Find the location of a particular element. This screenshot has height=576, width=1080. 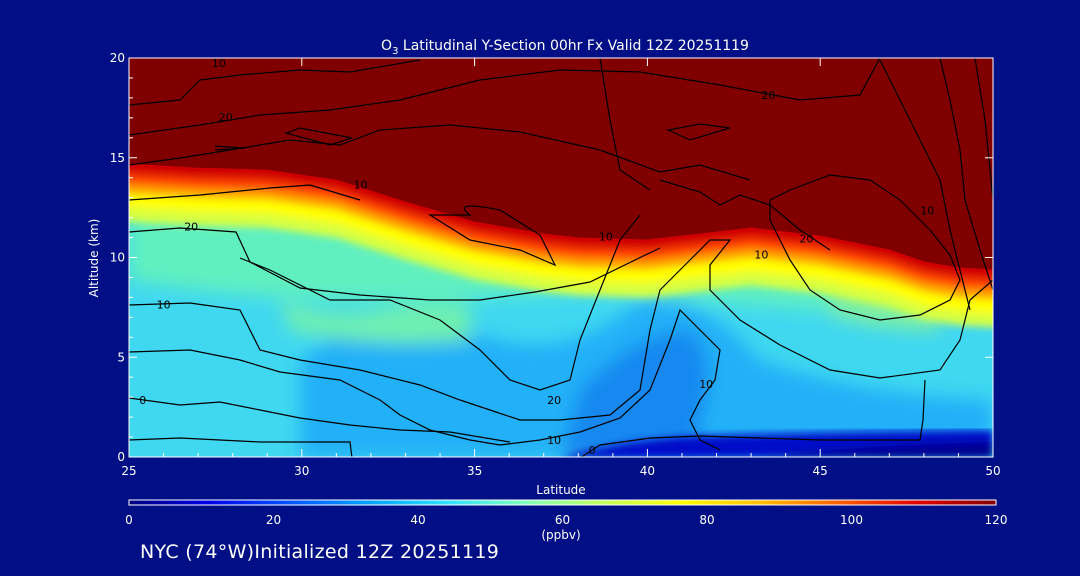

y-tick-label: 0 is located at coordinates (121, 457).